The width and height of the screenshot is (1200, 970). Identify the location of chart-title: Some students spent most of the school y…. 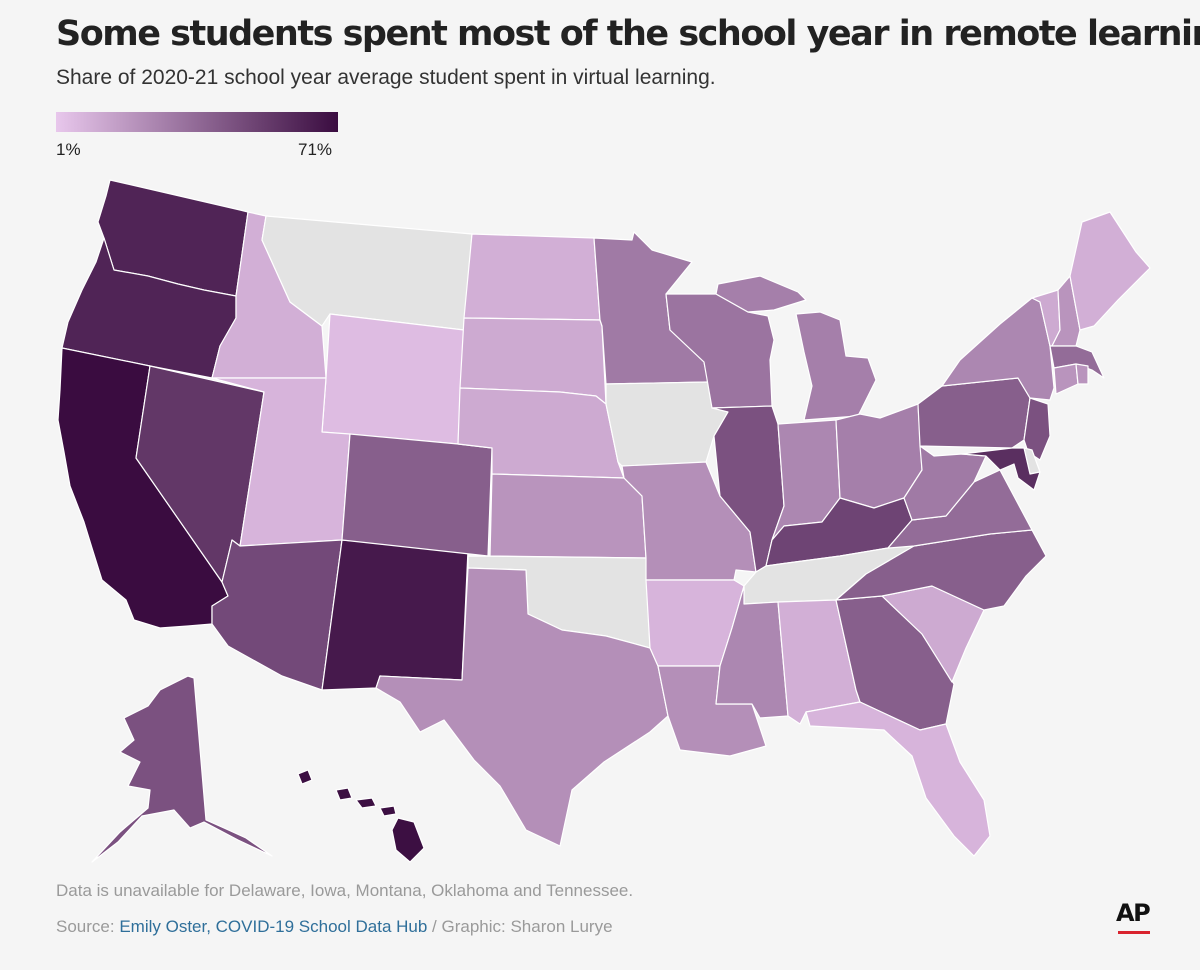
(628, 34).